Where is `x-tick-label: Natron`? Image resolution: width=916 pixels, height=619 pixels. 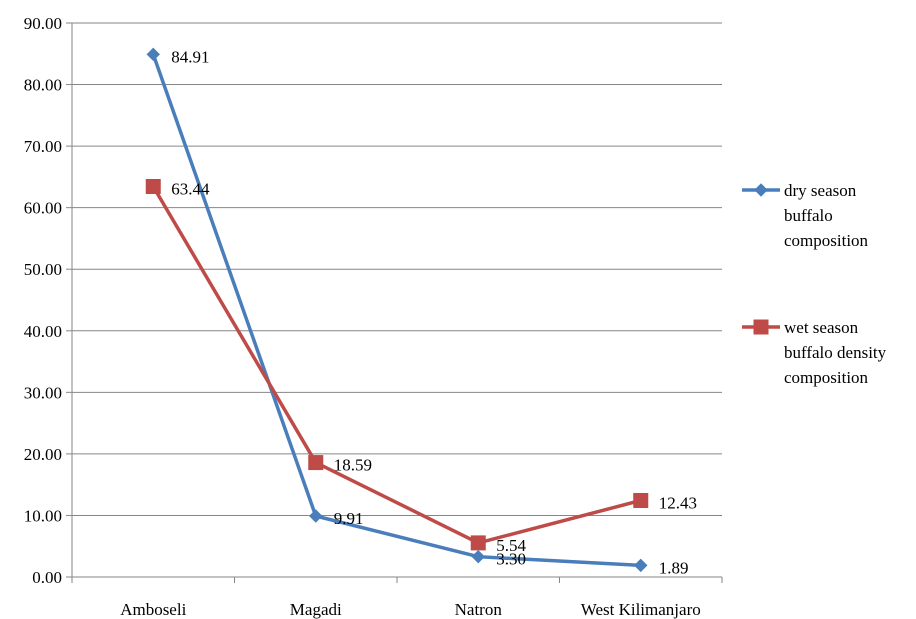 x-tick-label: Natron is located at coordinates (479, 609).